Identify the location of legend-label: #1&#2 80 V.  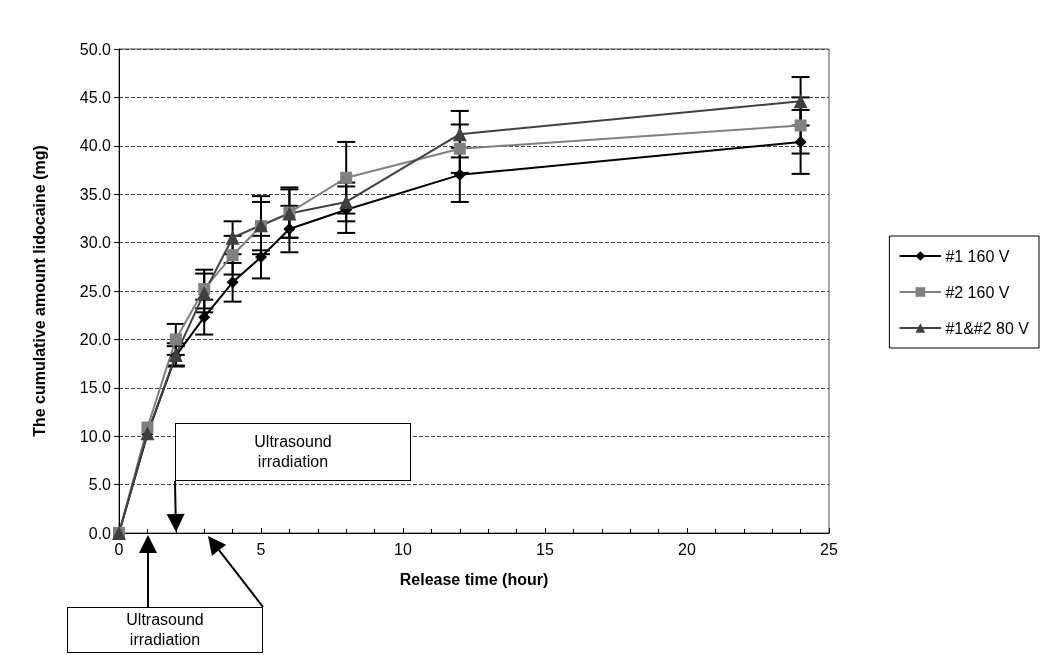
(987, 328).